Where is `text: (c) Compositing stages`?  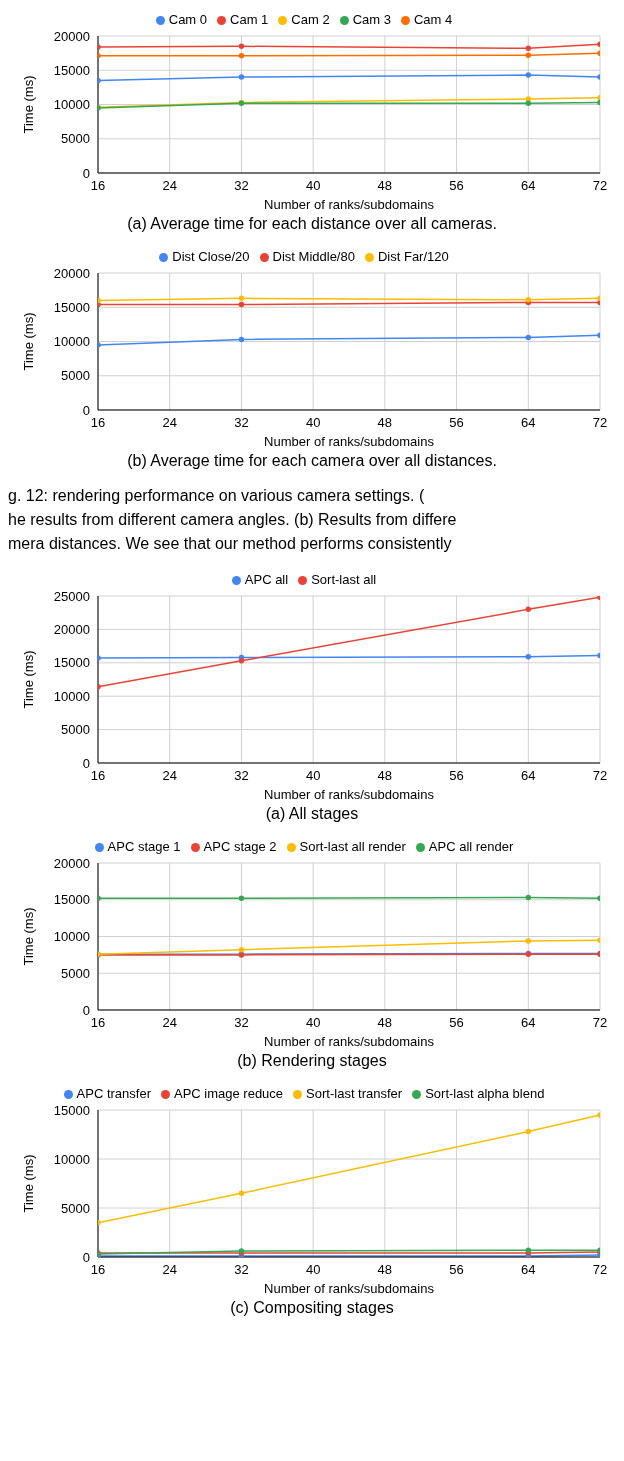 text: (c) Compositing stages is located at coordinates (312, 1308).